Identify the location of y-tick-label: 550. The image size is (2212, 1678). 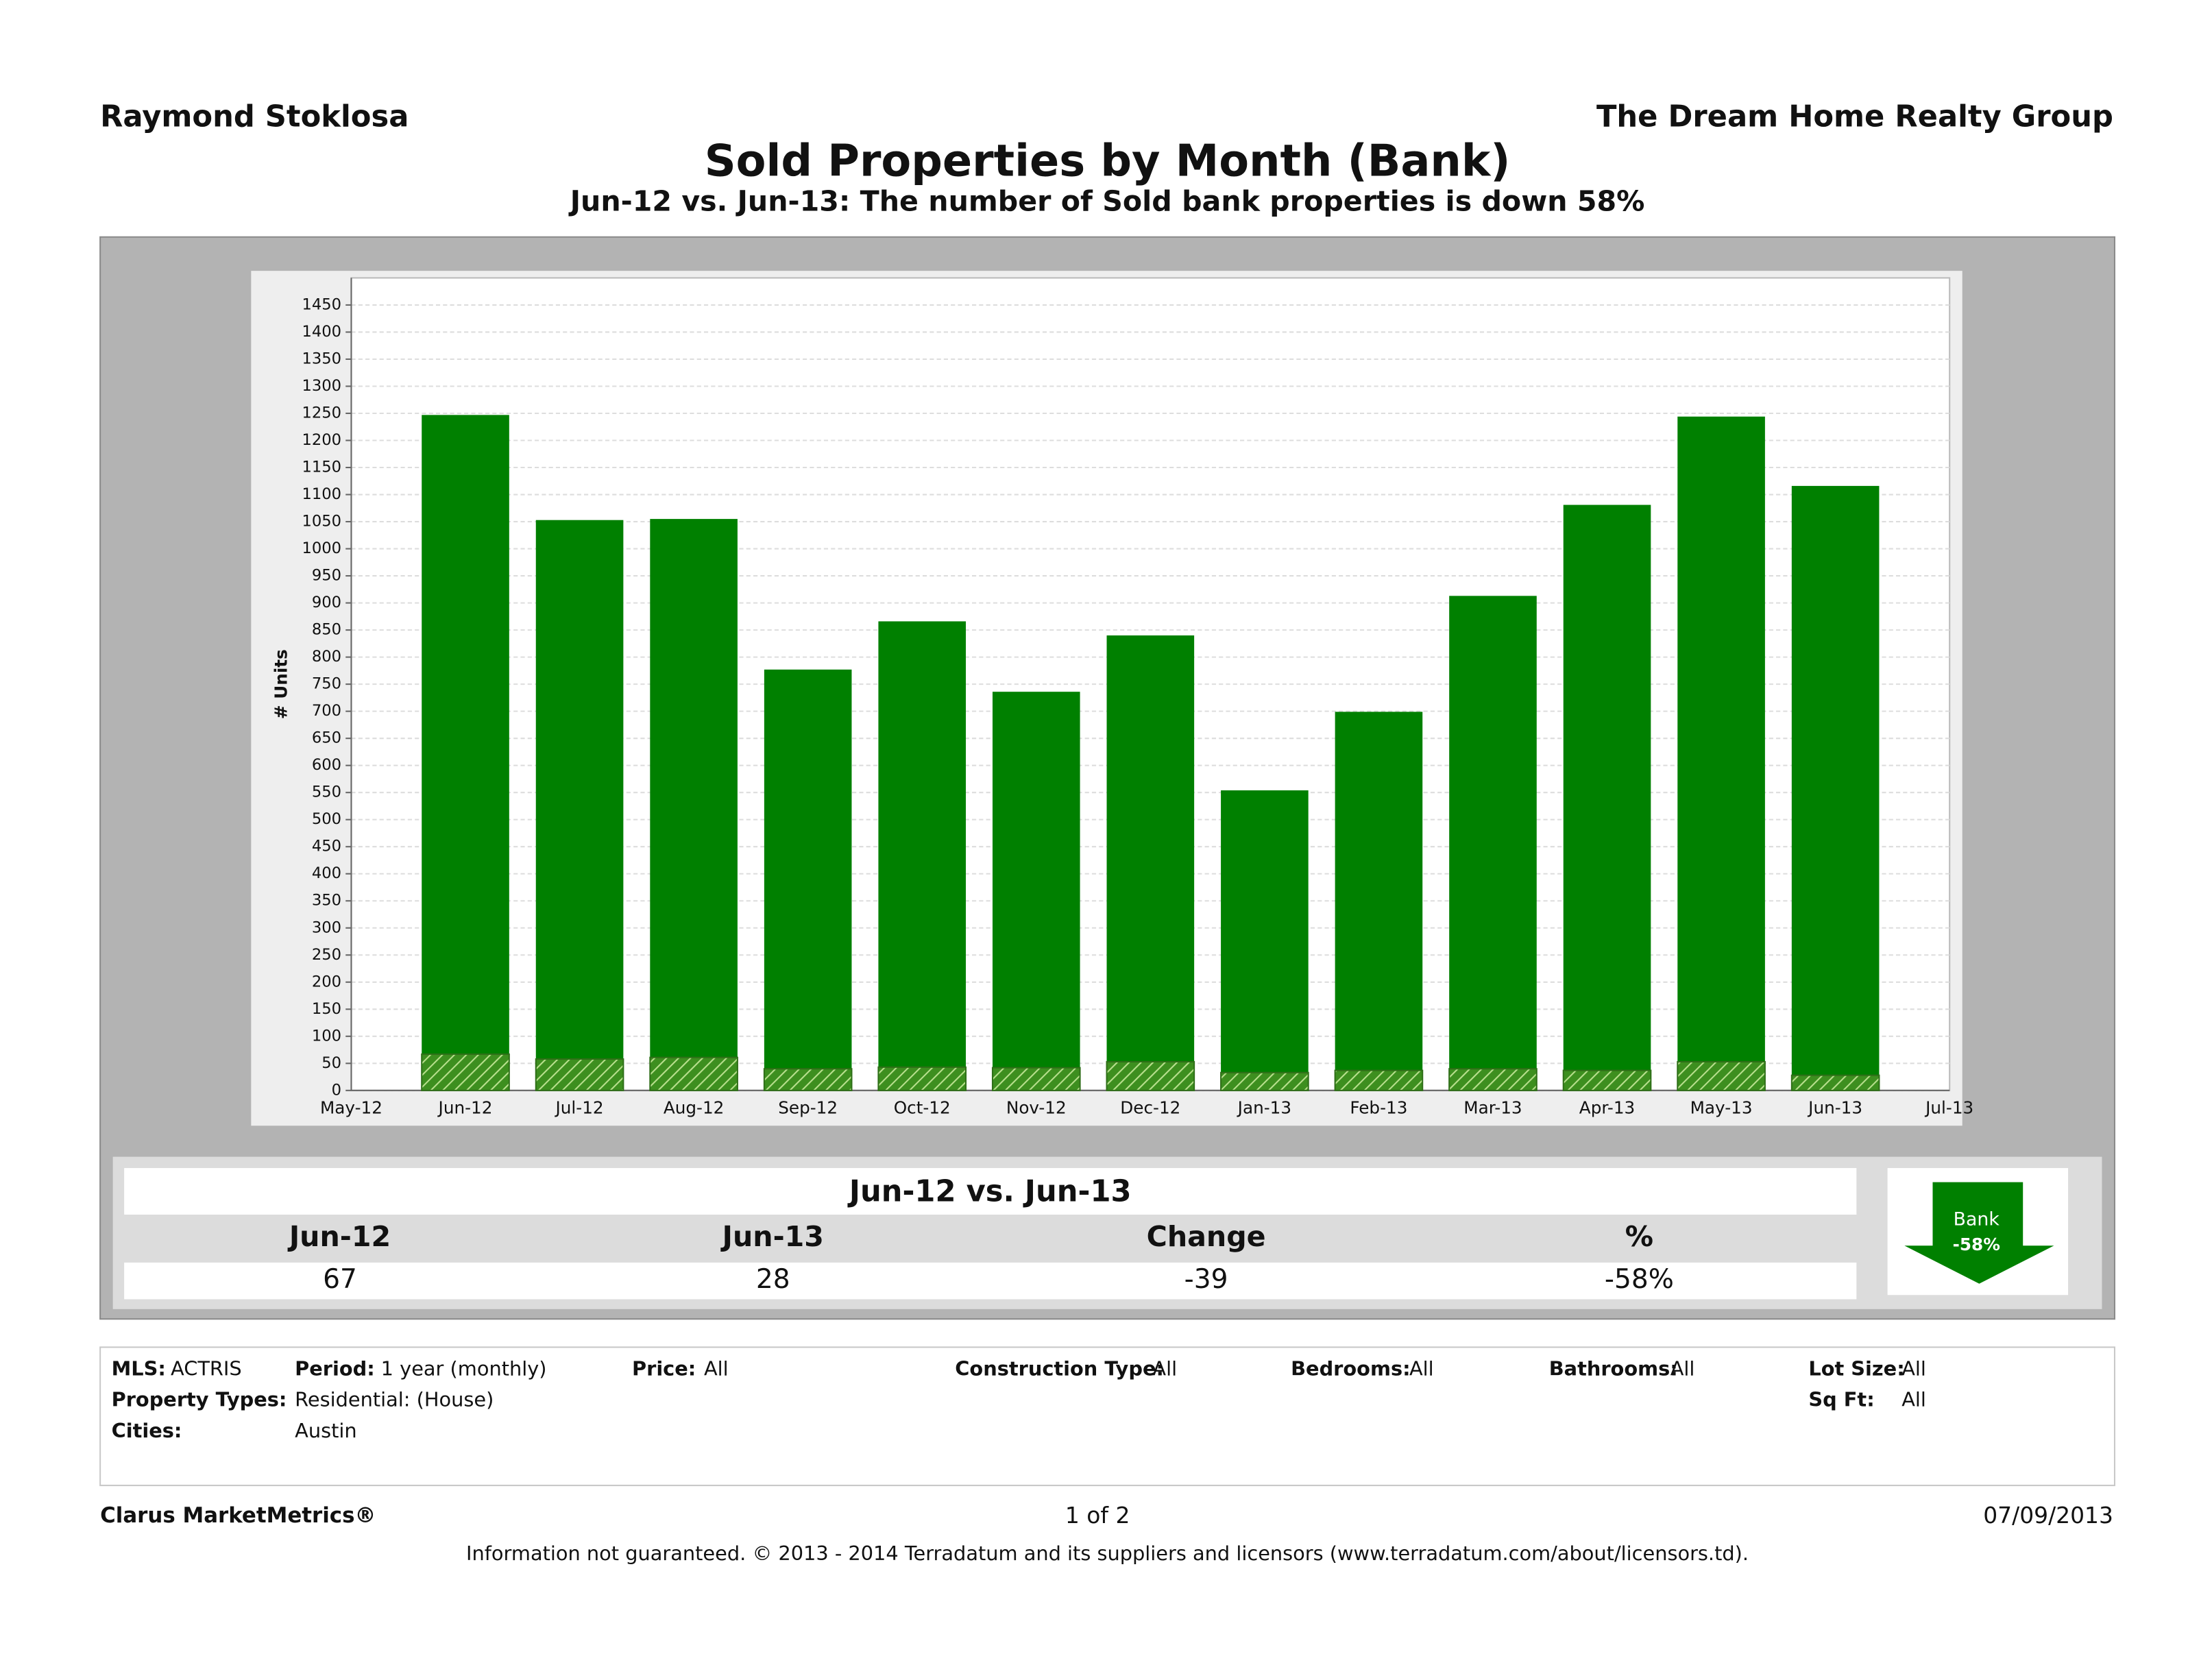
(326, 792).